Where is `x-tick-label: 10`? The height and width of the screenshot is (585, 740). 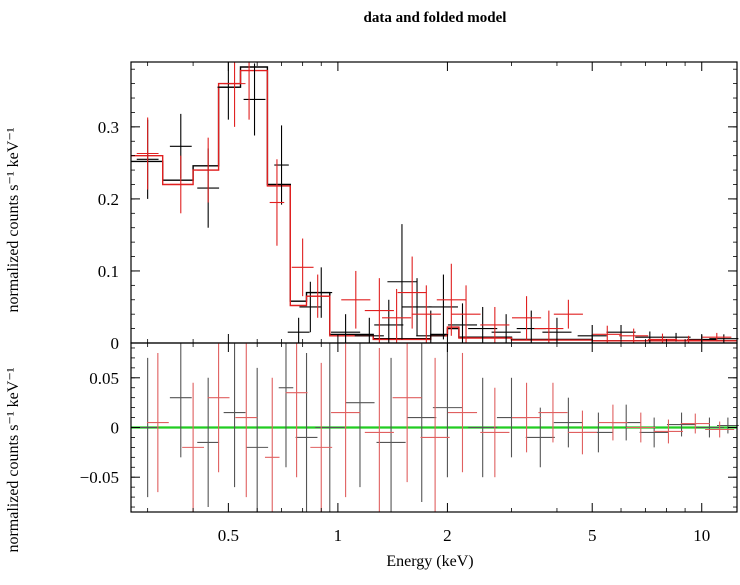 x-tick-label: 10 is located at coordinates (701, 535).